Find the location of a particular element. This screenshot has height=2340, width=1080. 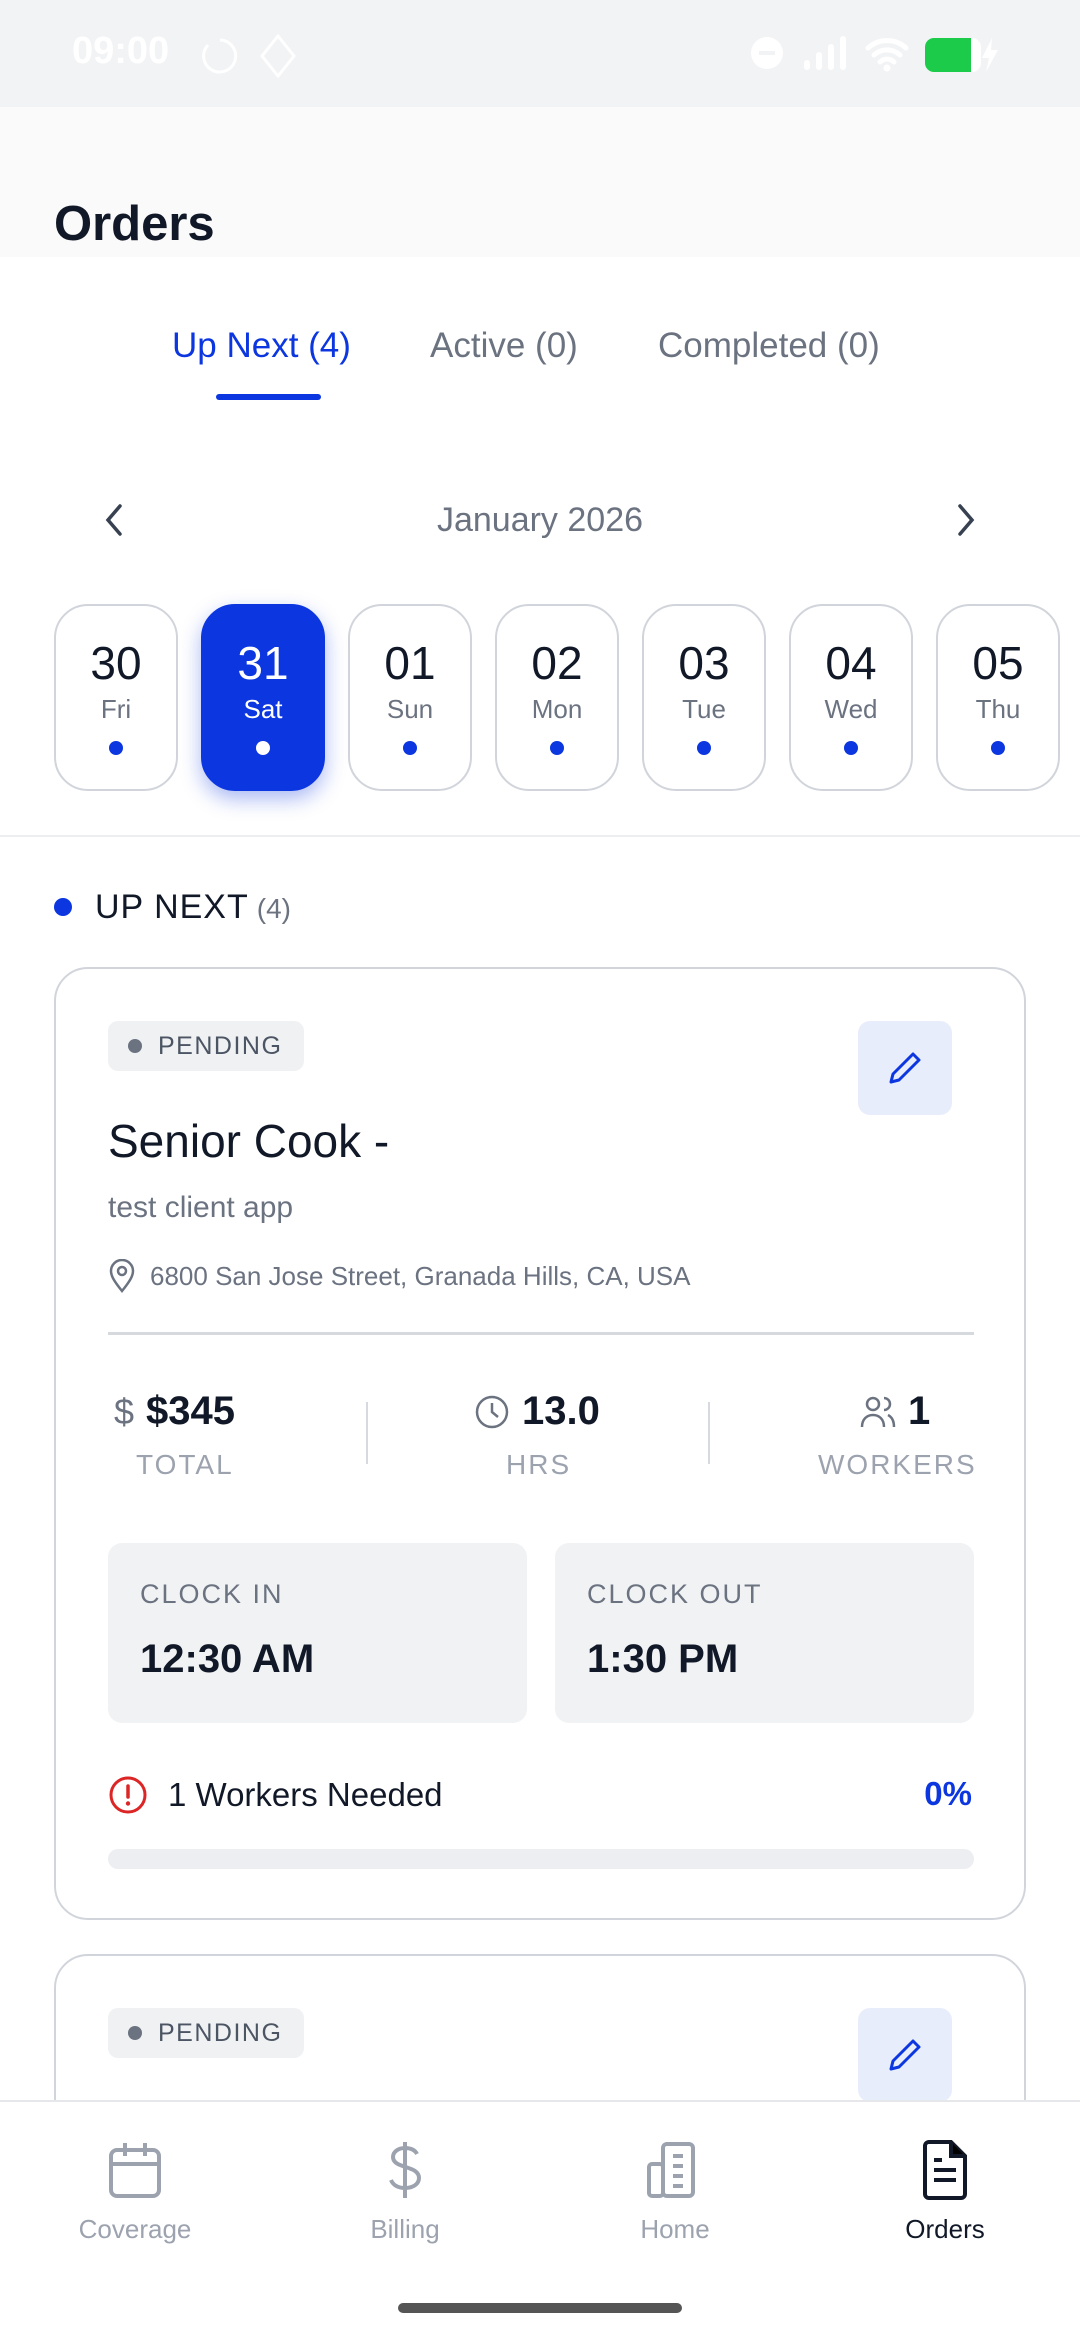

clock-icon is located at coordinates (492, 1411).